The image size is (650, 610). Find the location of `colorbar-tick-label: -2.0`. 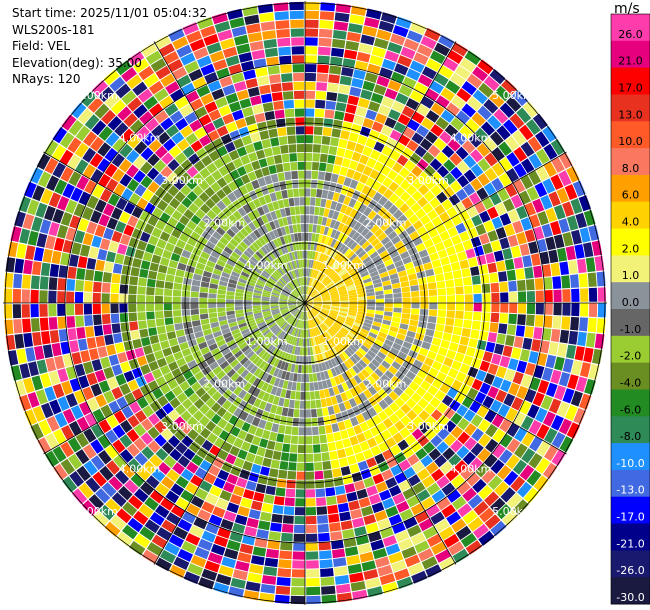

colorbar-tick-label: -2.0 is located at coordinates (630, 356).